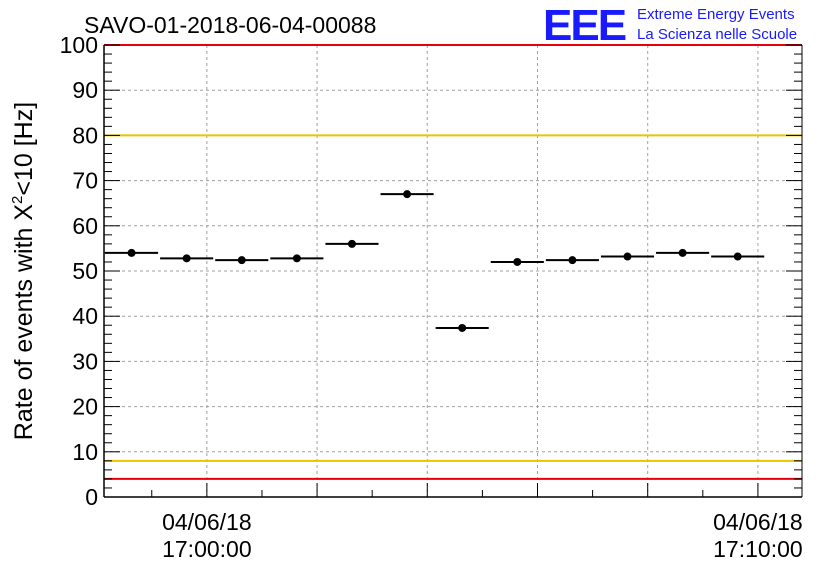 The height and width of the screenshot is (572, 836). What do you see at coordinates (24, 149) in the screenshot?
I see `y-axis-title-tail: <10 [Hz]` at bounding box center [24, 149].